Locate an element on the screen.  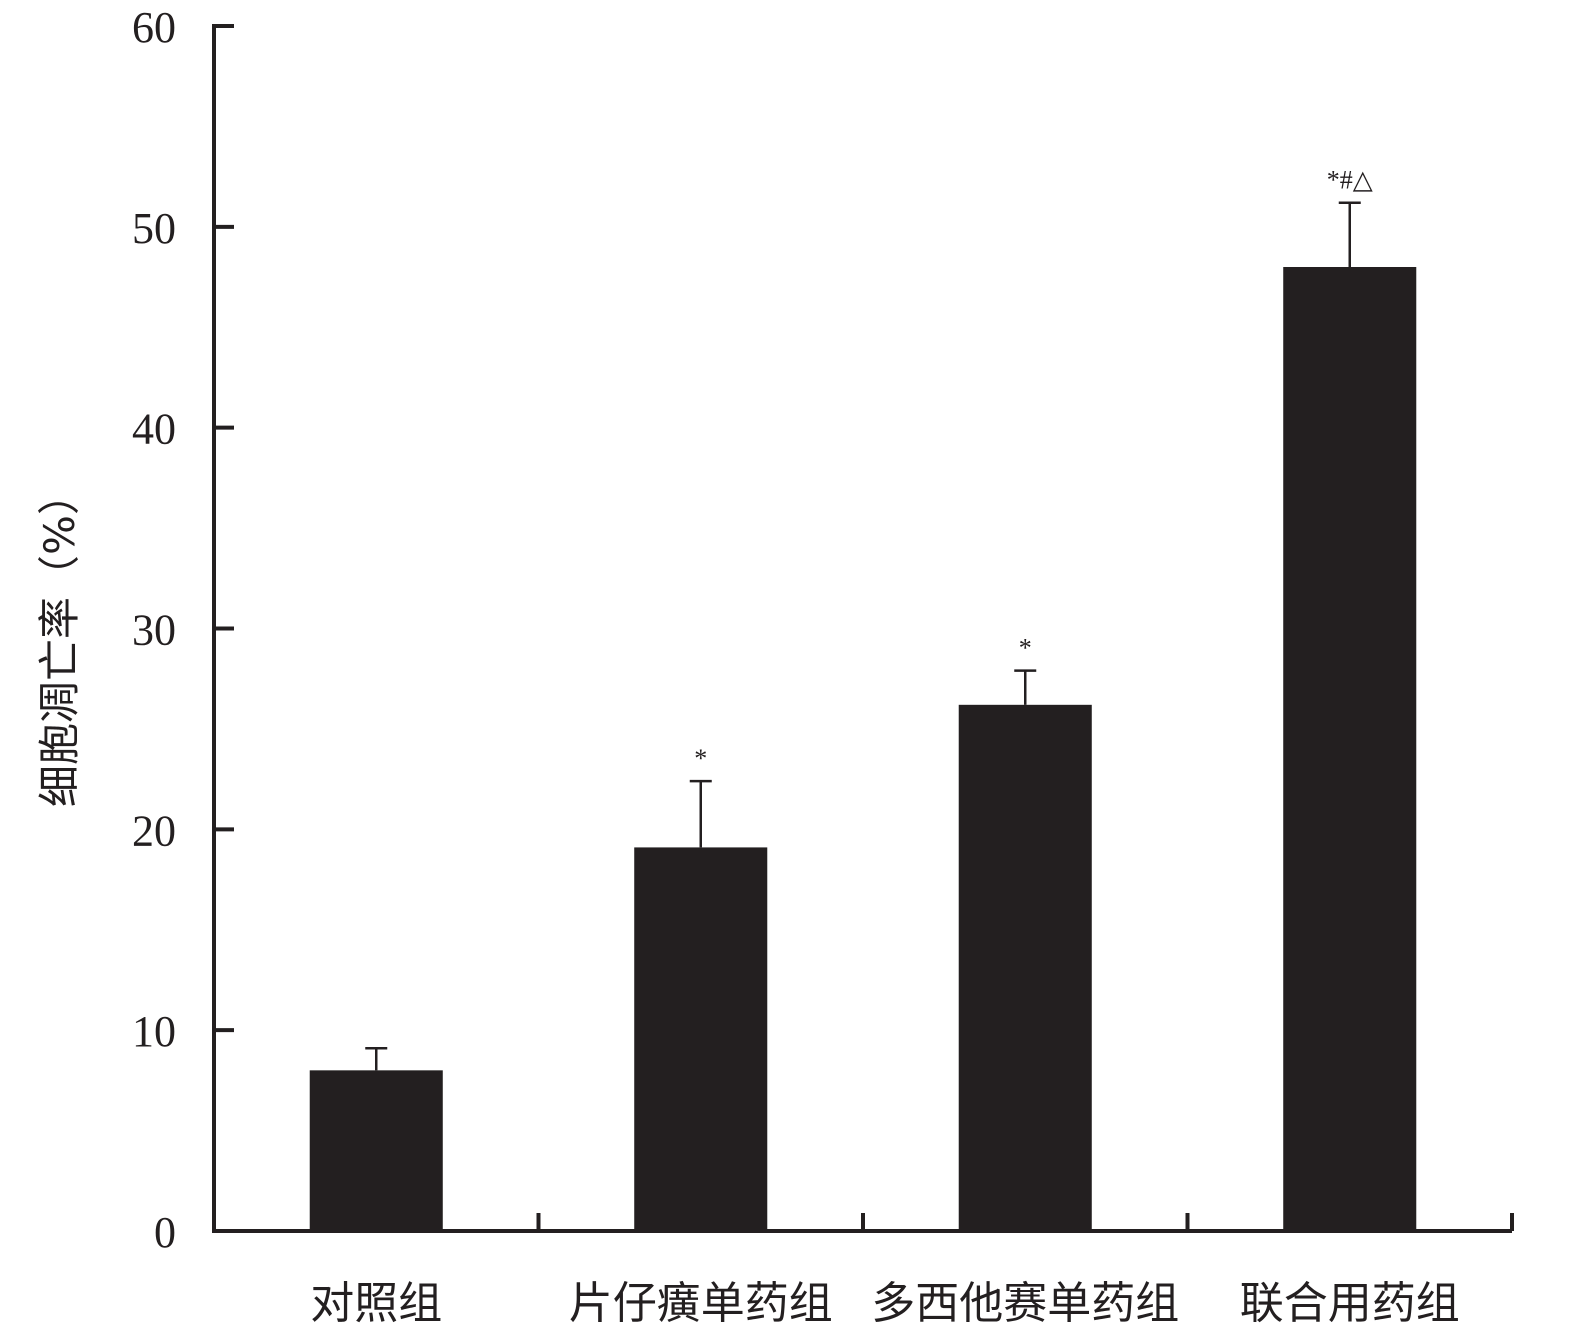
y-tick-label: 10 is located at coordinates (154, 1031).